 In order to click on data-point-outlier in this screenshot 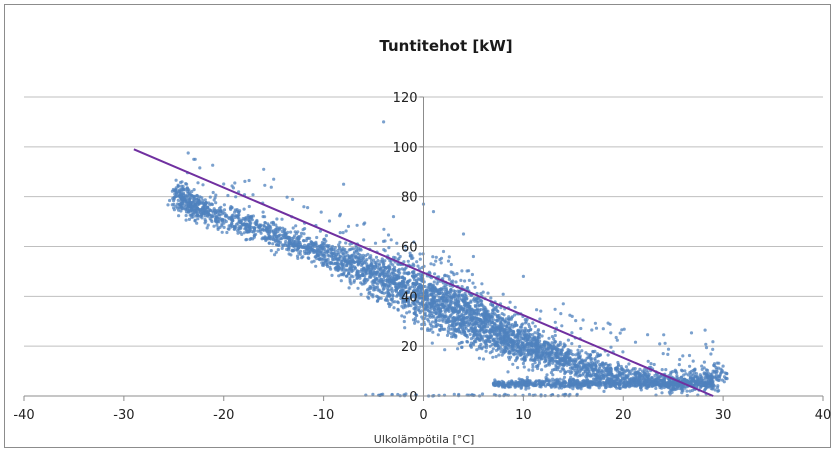, I will do `click(433, 212)`.